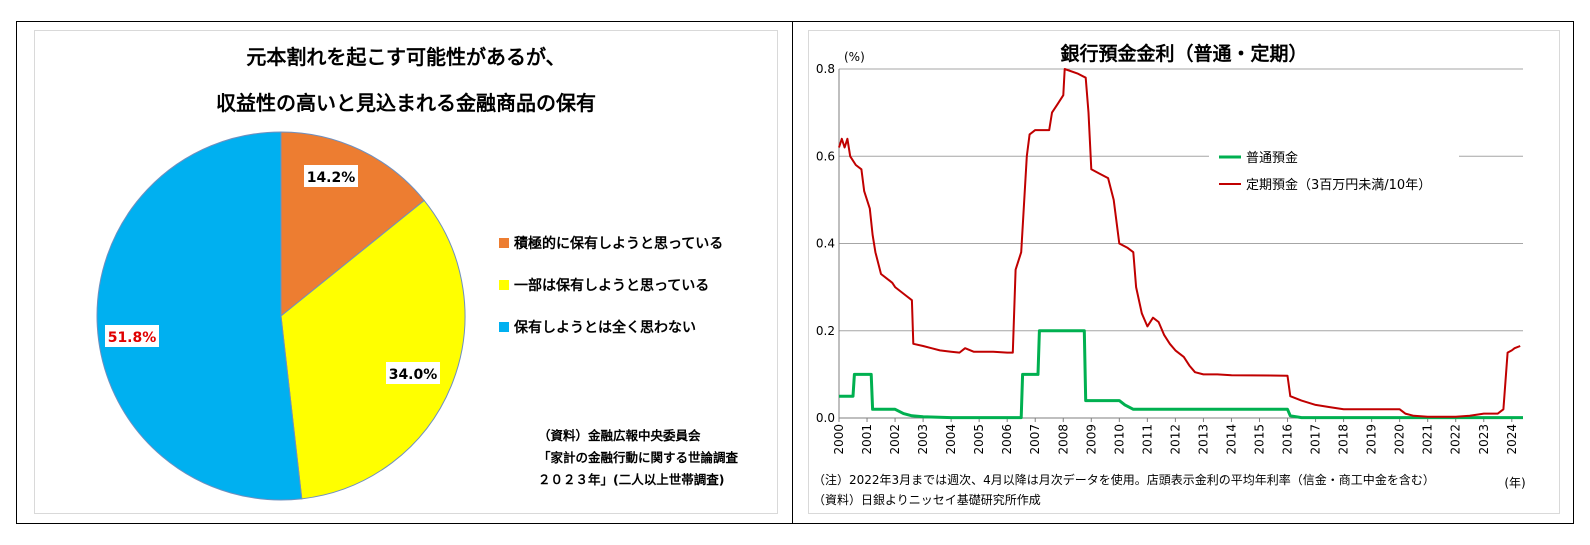 This screenshot has height=545, width=1590. What do you see at coordinates (854, 57) in the screenshot?
I see `y-axis-unit: (%)` at bounding box center [854, 57].